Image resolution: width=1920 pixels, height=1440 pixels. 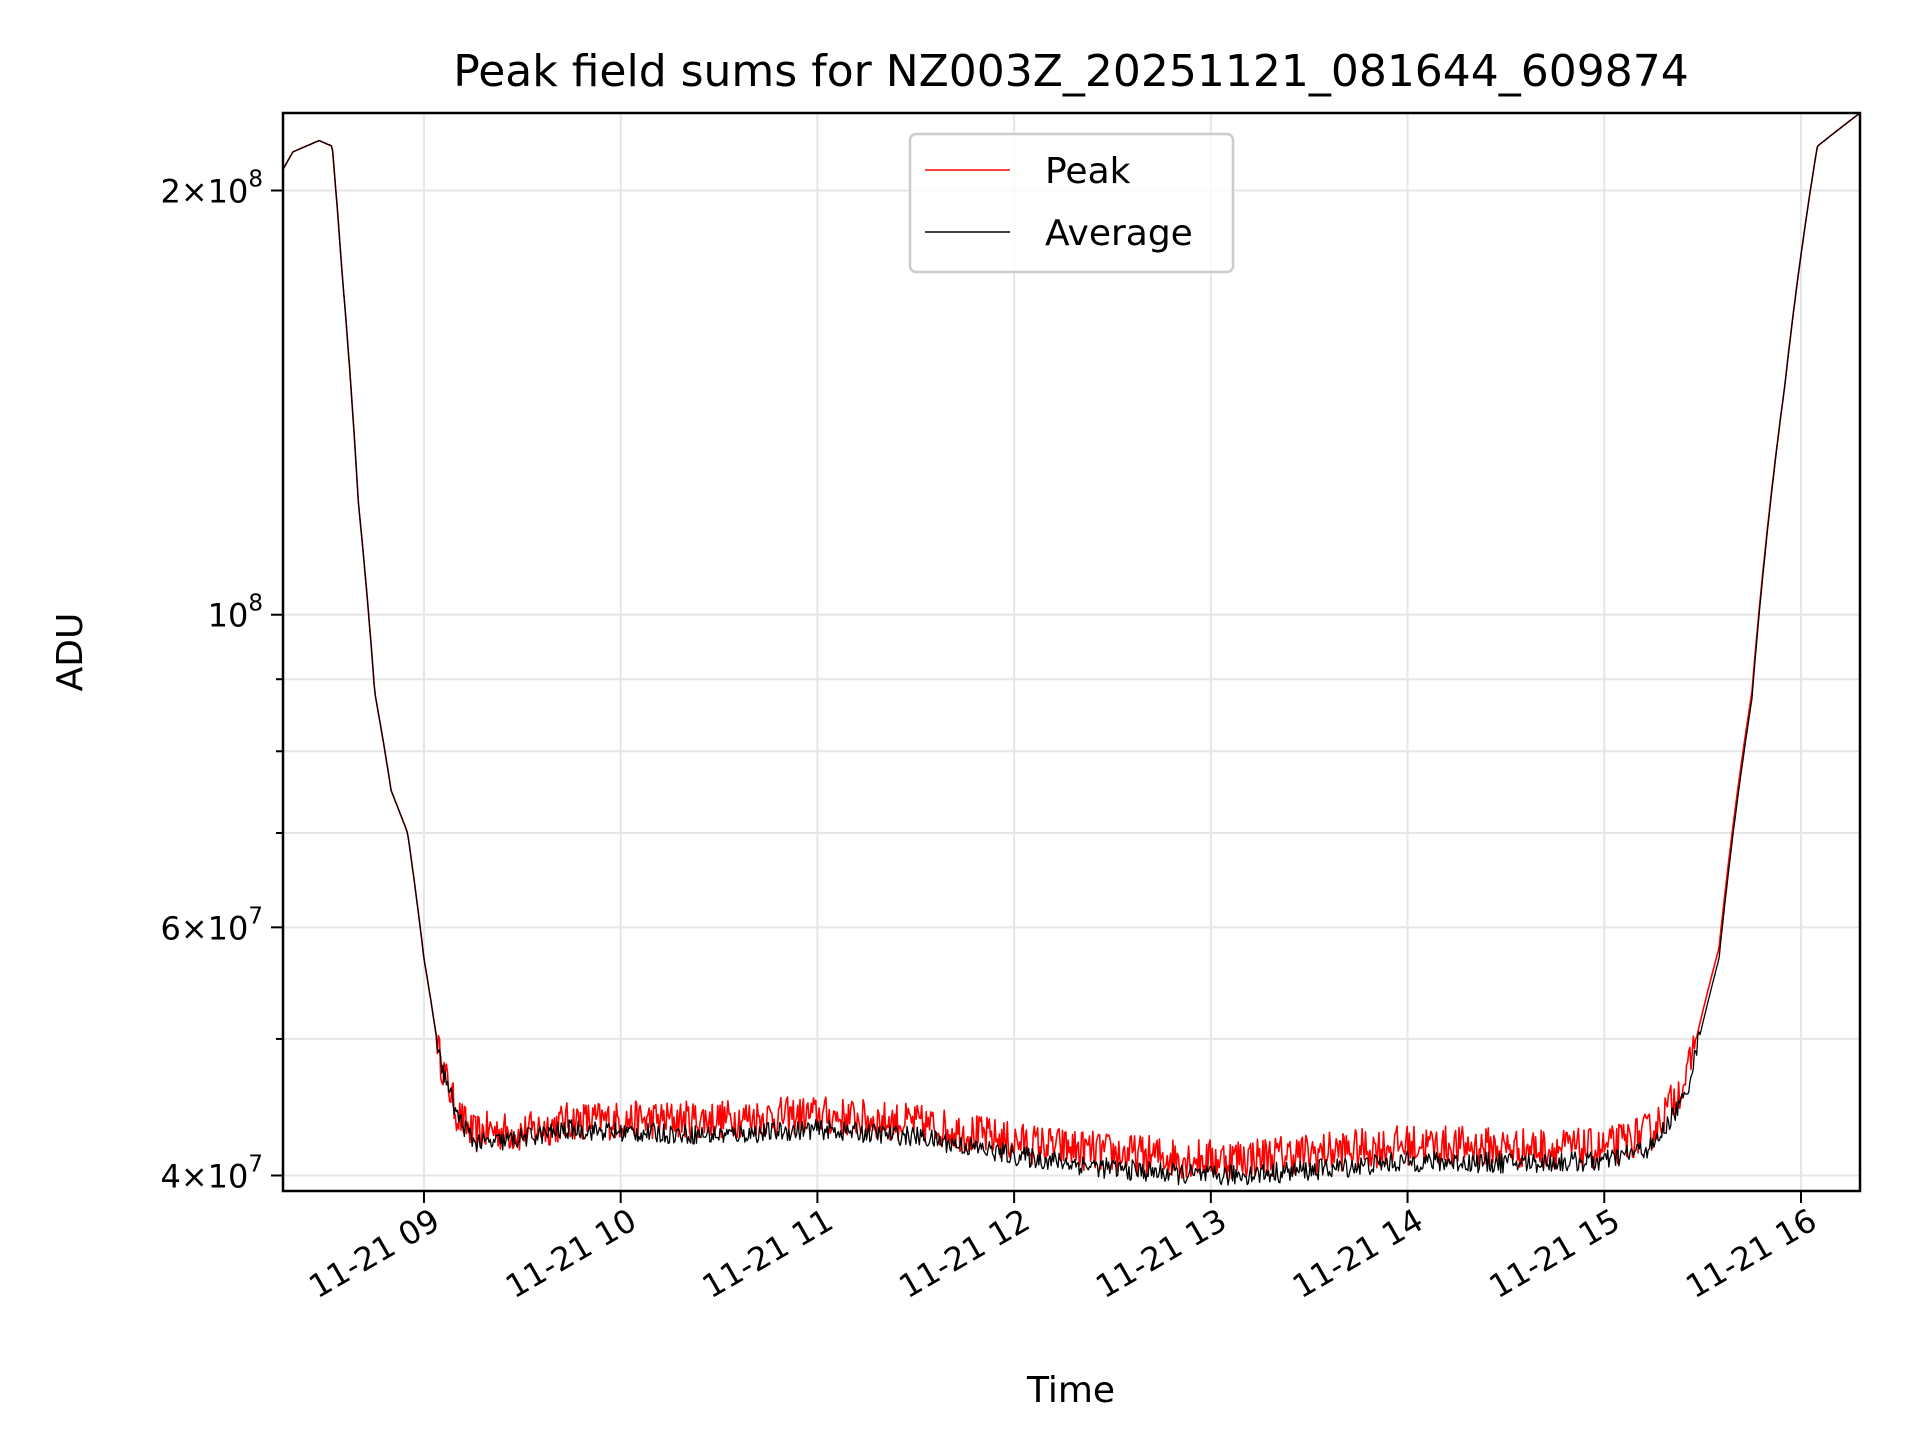 I want to click on legend-peak-label: Peak, so click(x=1088, y=171).